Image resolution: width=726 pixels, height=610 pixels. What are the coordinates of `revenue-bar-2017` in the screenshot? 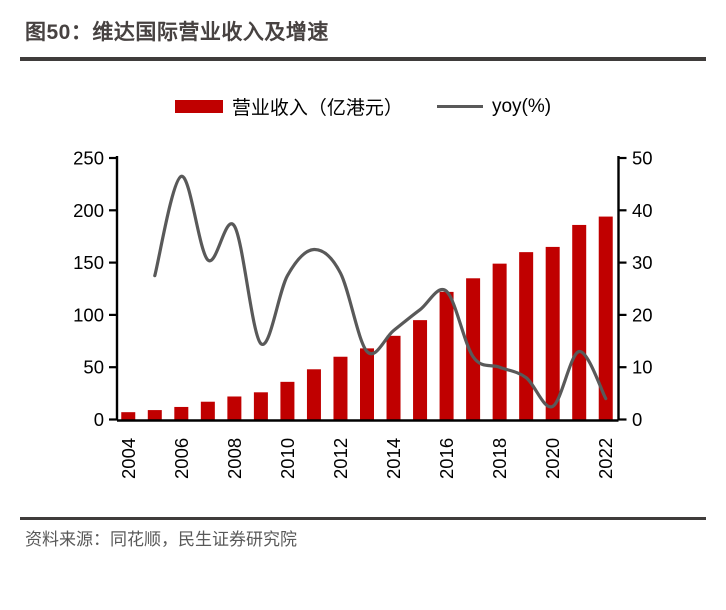 It's located at (473, 349).